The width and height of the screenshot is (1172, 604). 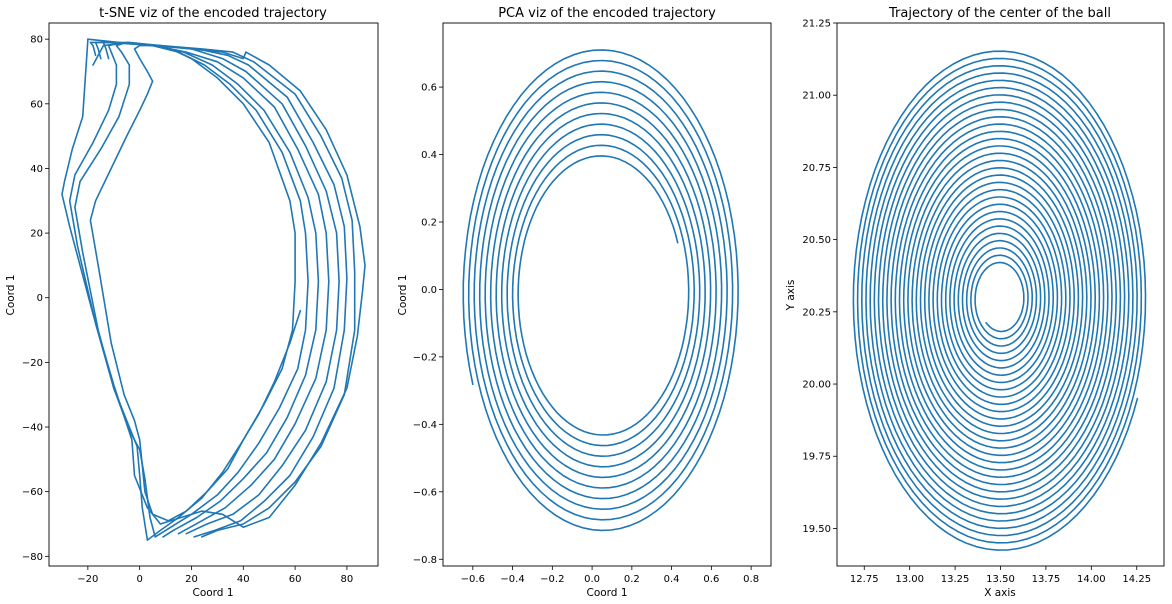 What do you see at coordinates (243, 579) in the screenshot?
I see `x-tick-label: 40` at bounding box center [243, 579].